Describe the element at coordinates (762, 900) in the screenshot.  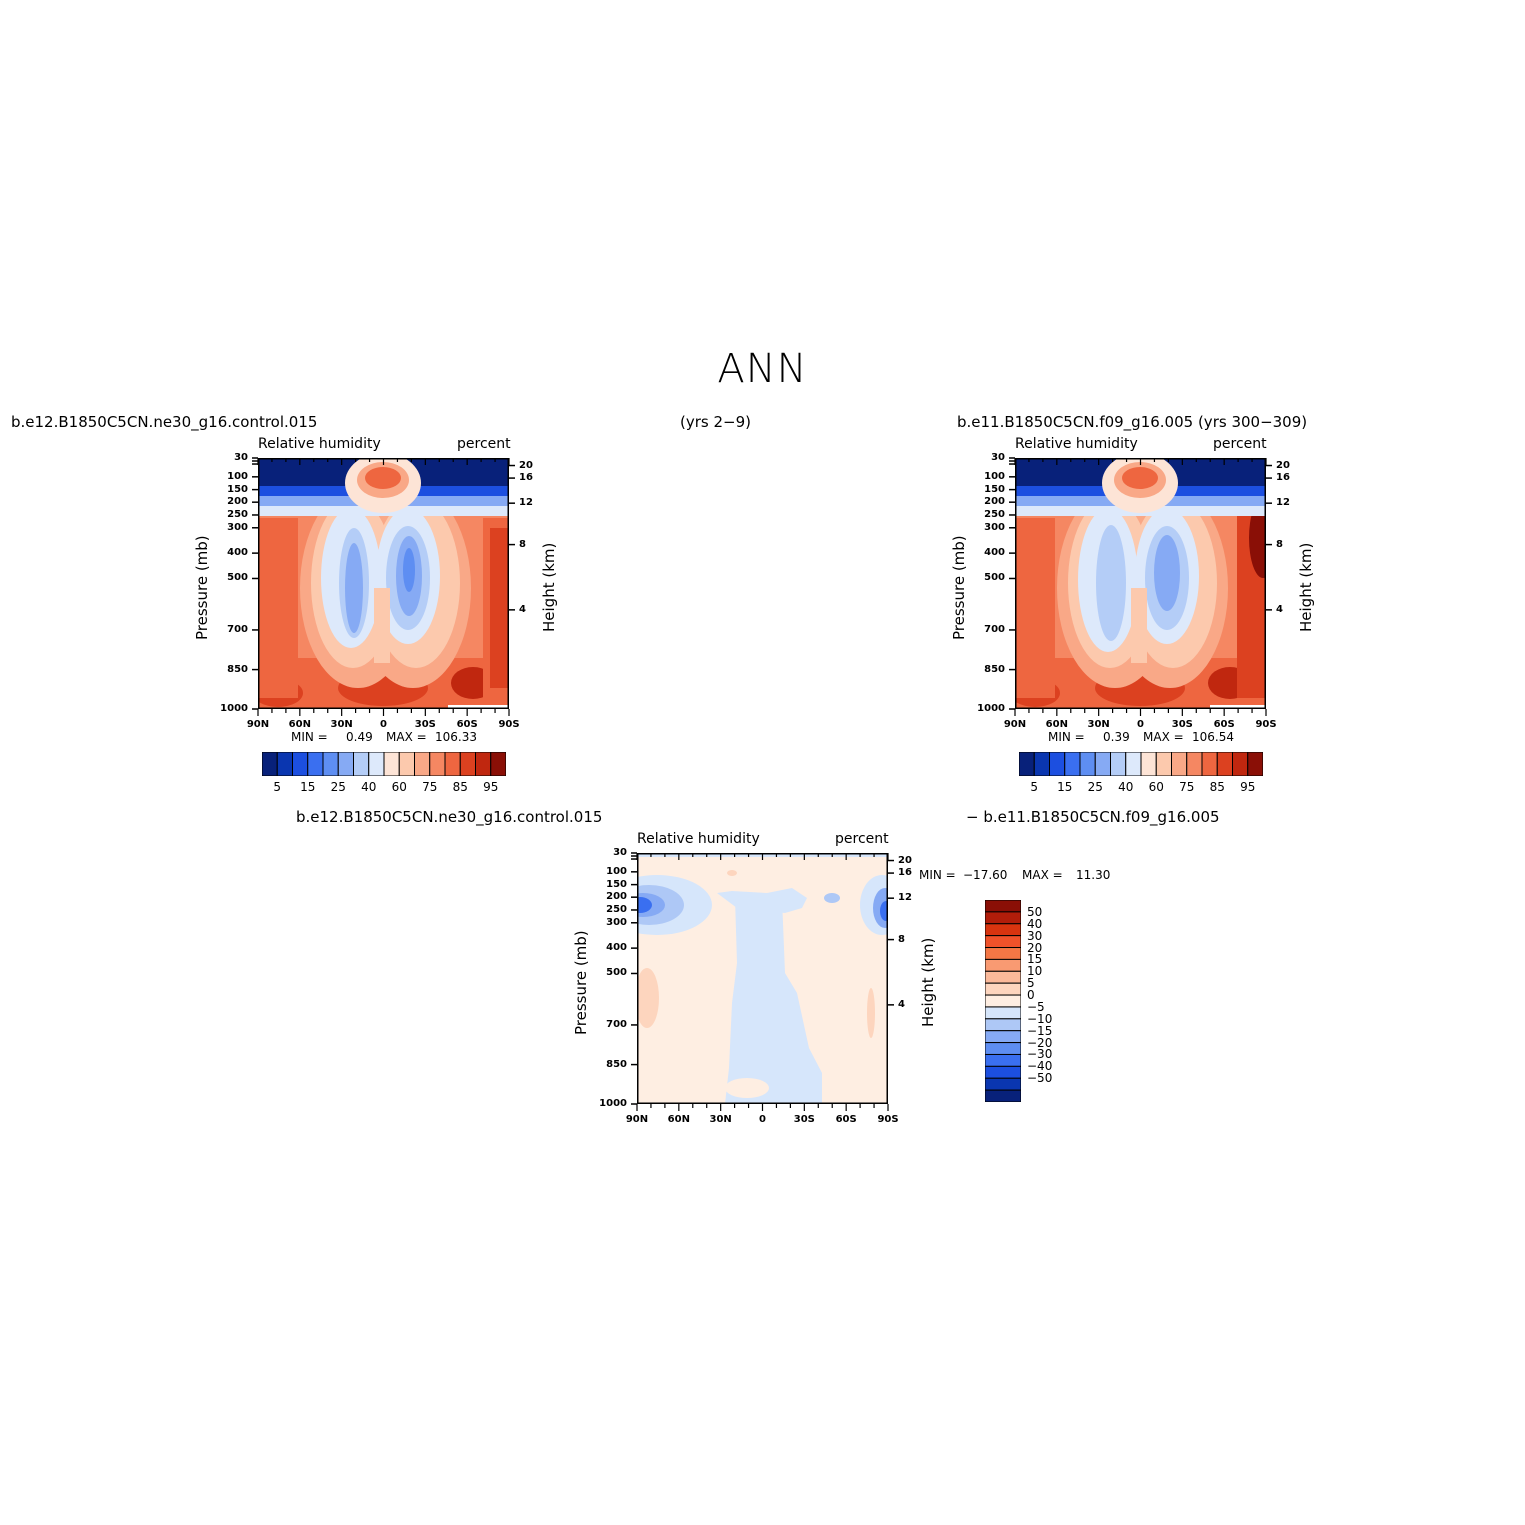
I see `diff-upper-negative` at that location.